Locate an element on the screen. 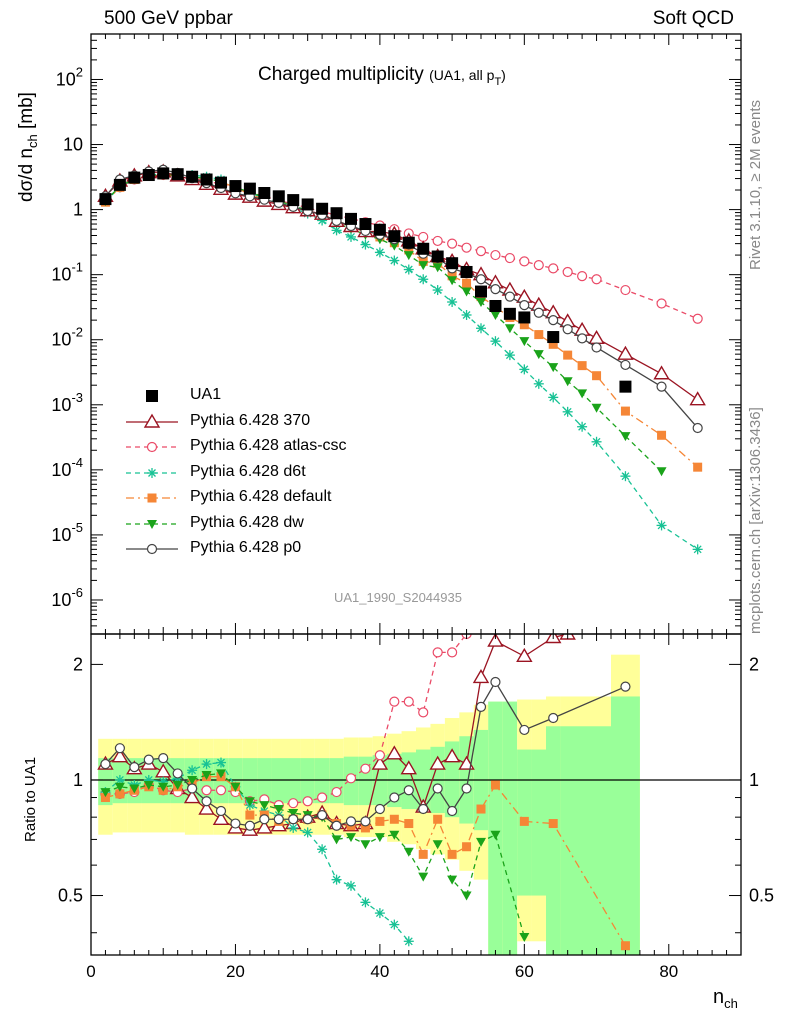  legend-marker-UA1 is located at coordinates (152, 396).